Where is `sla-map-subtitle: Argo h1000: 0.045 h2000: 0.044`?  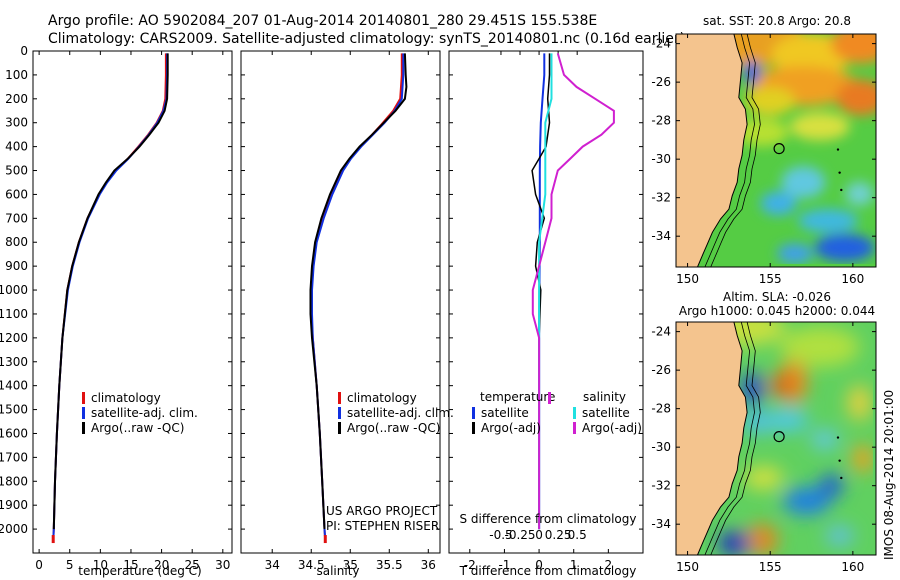 sla-map-subtitle: Argo h1000: 0.045 h2000: 0.044 is located at coordinates (777, 311).